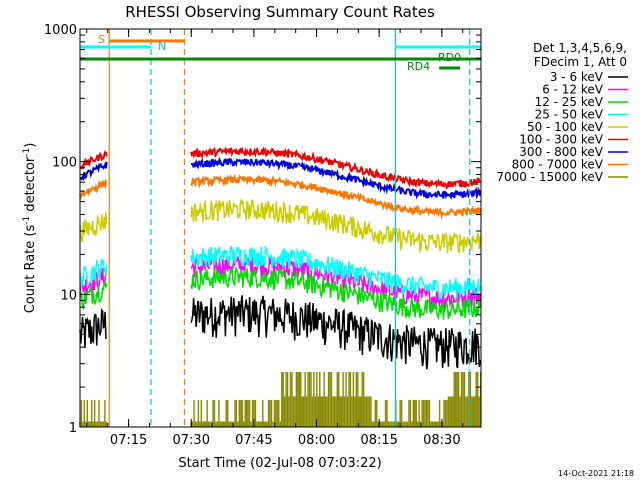  What do you see at coordinates (569, 115) in the screenshot?
I see `legend-label-3: 25 - 50 keV` at bounding box center [569, 115].